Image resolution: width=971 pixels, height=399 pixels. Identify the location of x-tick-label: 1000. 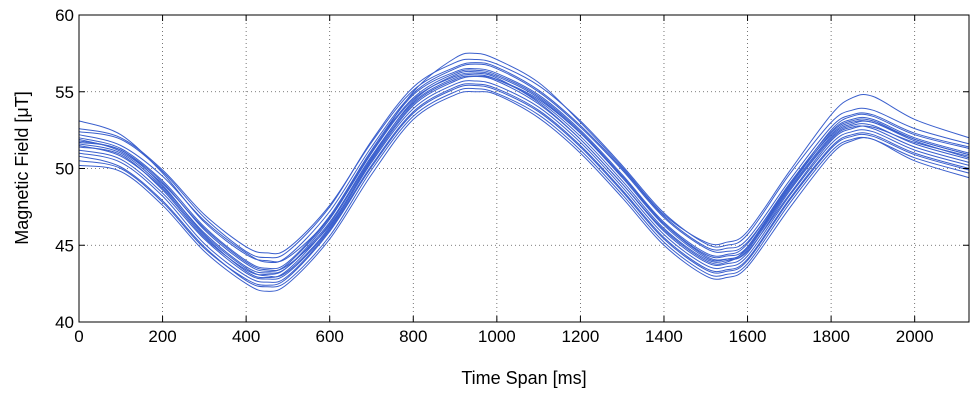
(497, 336).